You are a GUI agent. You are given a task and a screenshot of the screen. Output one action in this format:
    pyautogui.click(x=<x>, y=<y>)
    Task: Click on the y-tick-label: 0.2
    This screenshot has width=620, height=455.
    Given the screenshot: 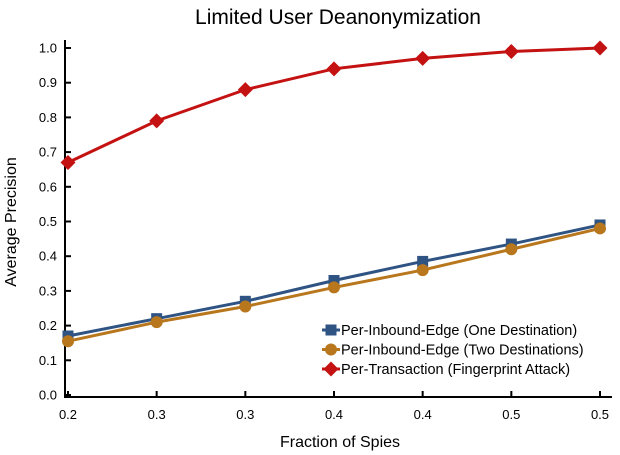 What is the action you would take?
    pyautogui.click(x=48, y=325)
    